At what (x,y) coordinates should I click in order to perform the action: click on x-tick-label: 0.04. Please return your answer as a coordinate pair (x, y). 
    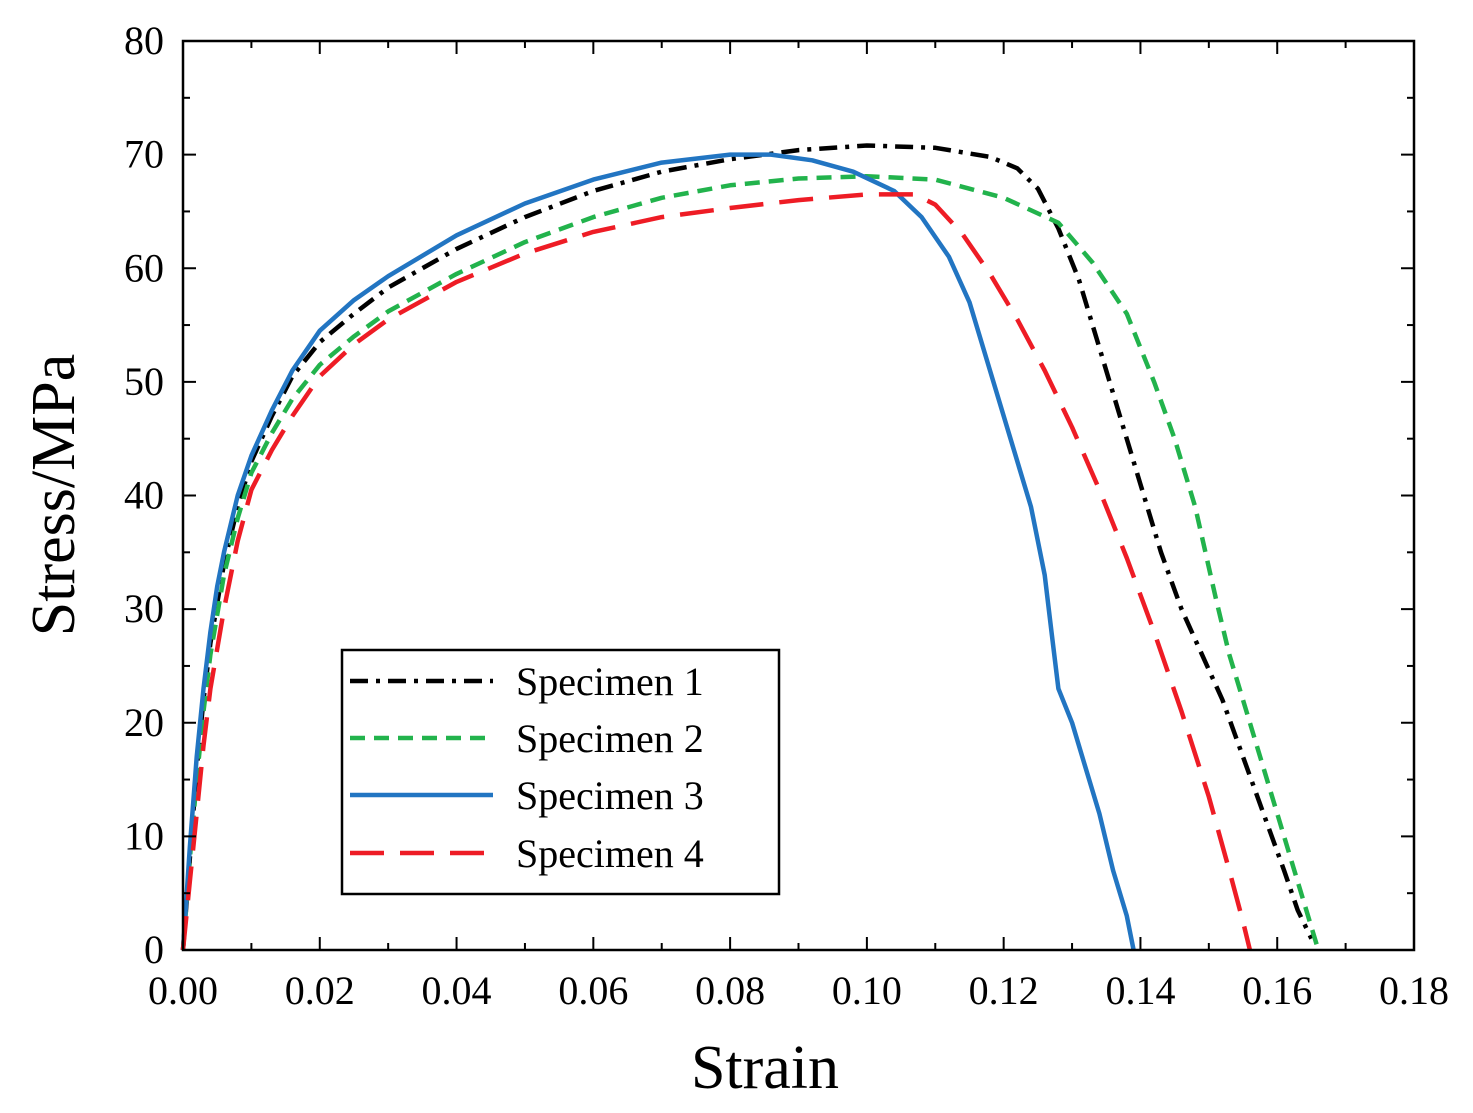
    Looking at the image, I should click on (457, 990).